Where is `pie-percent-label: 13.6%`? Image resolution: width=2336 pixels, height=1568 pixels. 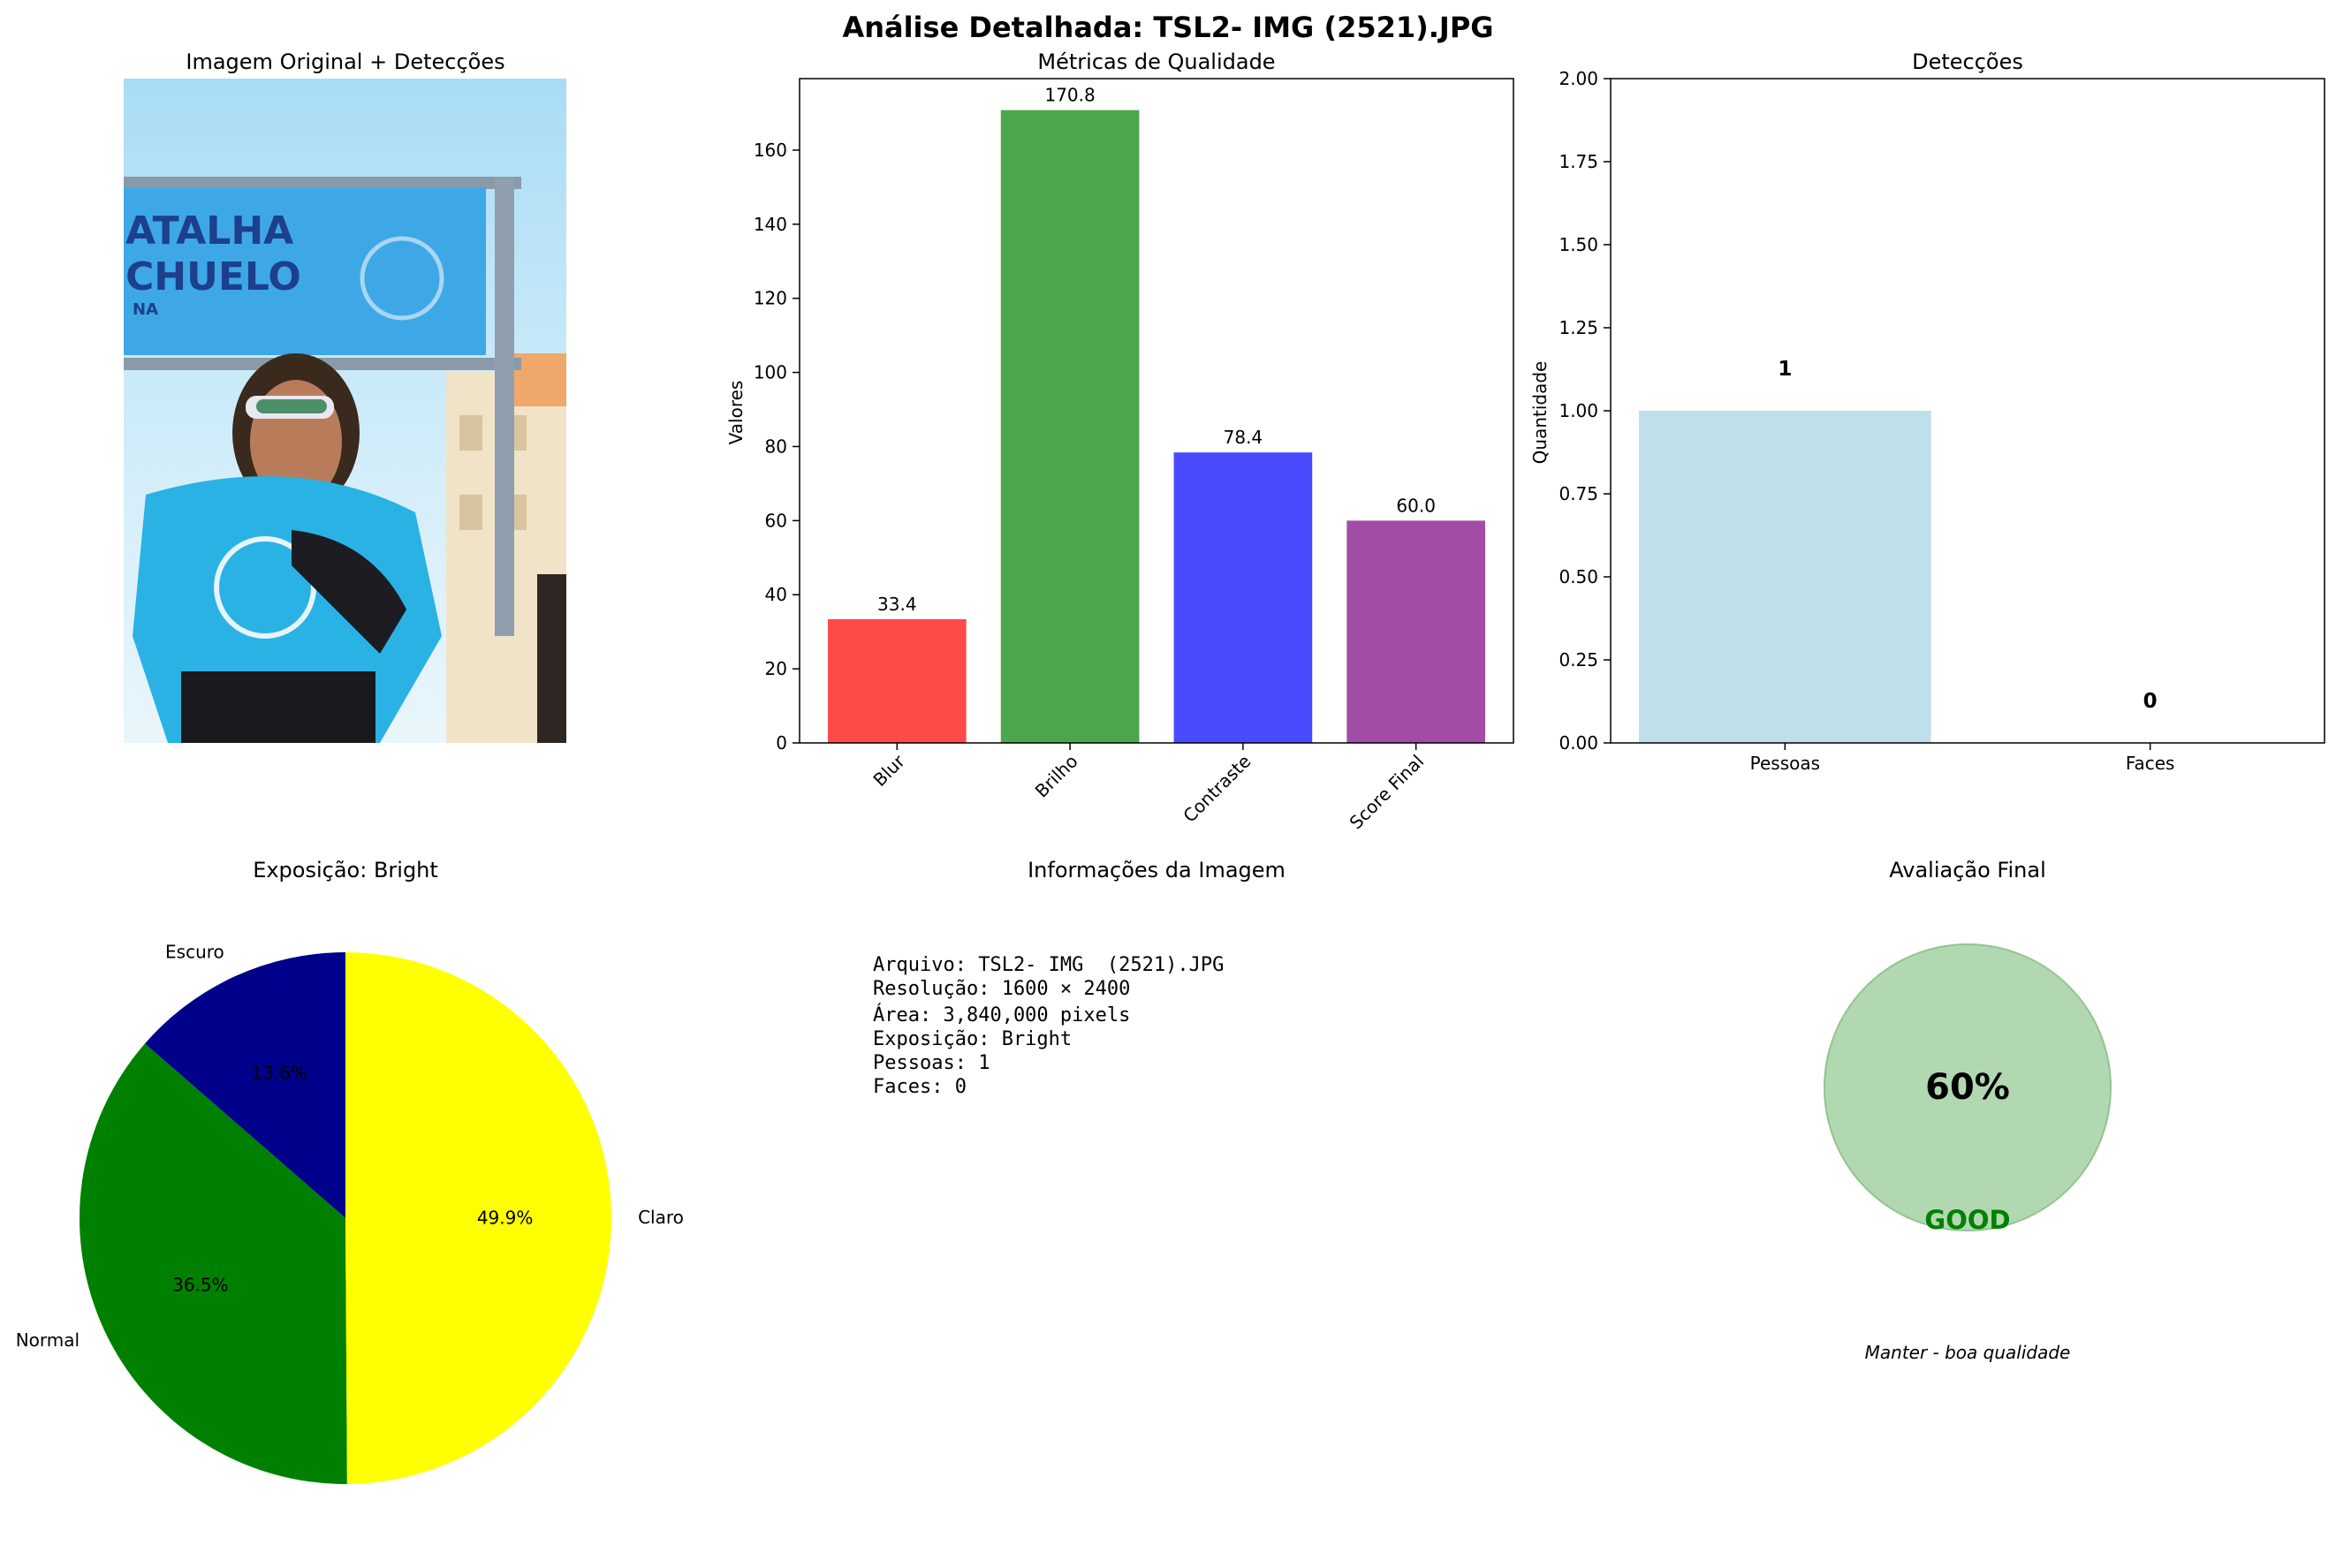
pie-percent-label: 13.6% is located at coordinates (279, 1073).